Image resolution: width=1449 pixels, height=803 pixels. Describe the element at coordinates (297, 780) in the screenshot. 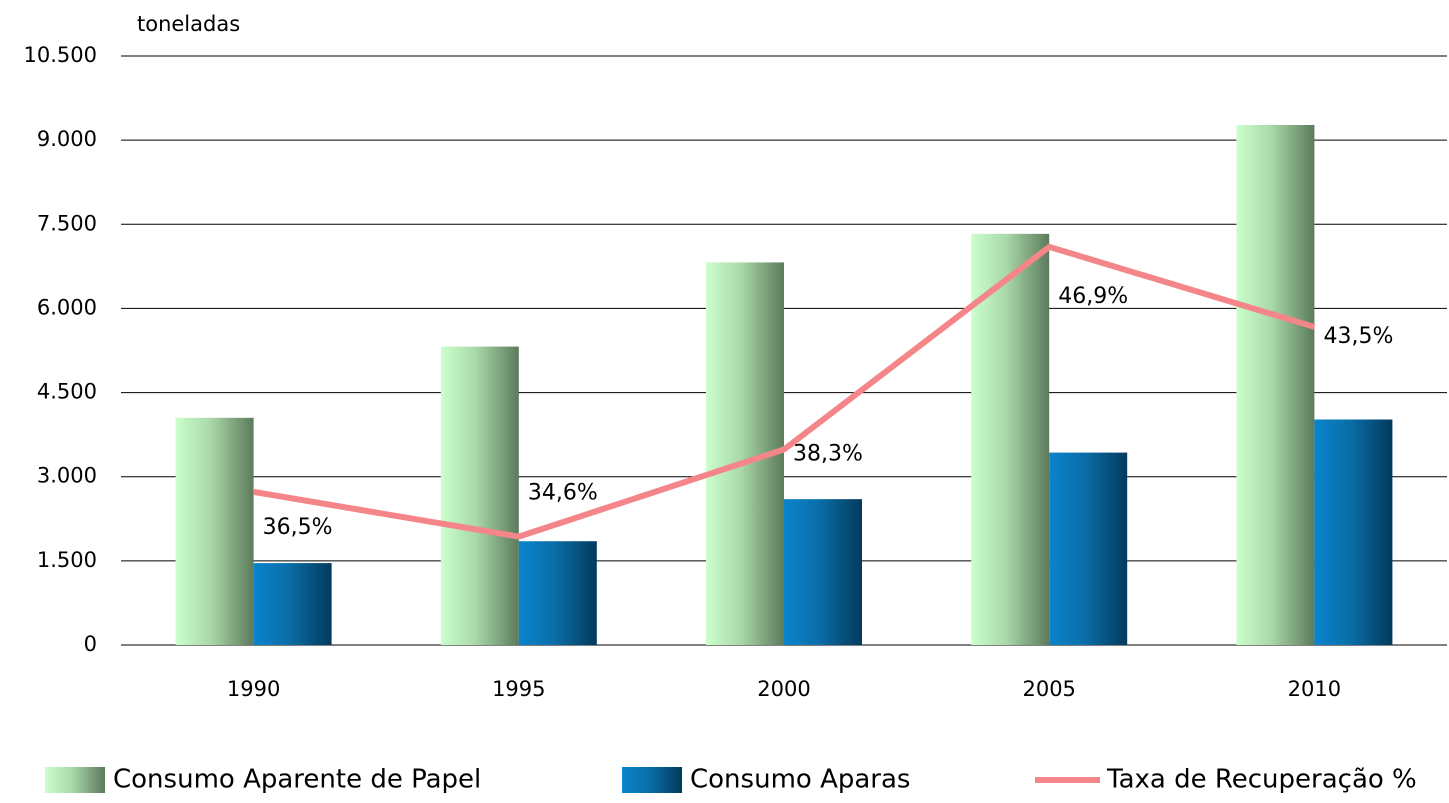

I see `legend-label: Consumo Aparente de Papel` at that location.